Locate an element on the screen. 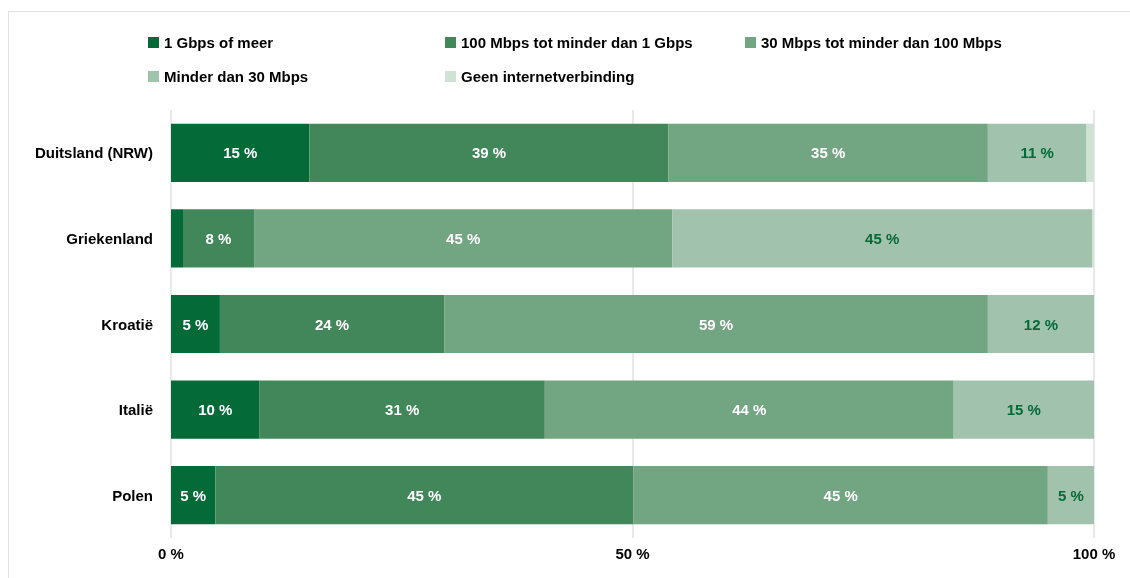  data-label: 8 % is located at coordinates (218, 238).